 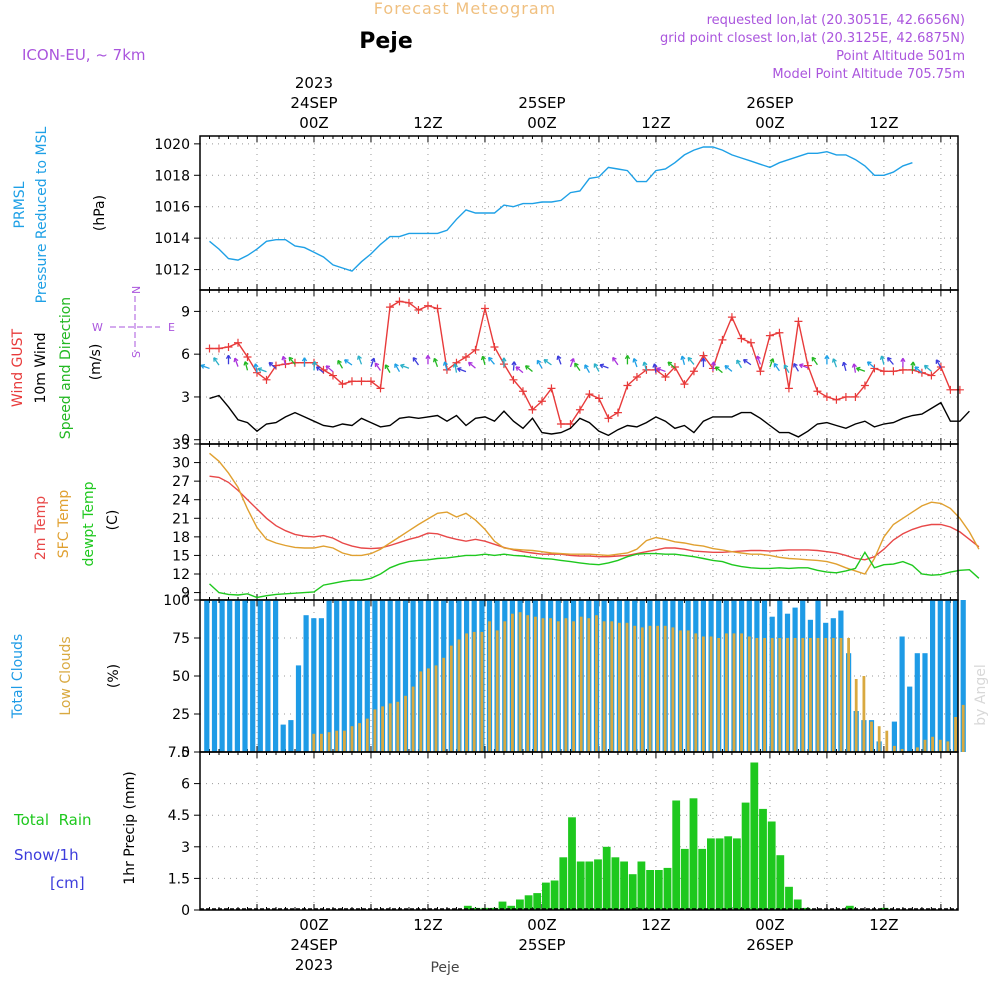 I want to click on compass-s-label: S, so click(x=136, y=354).